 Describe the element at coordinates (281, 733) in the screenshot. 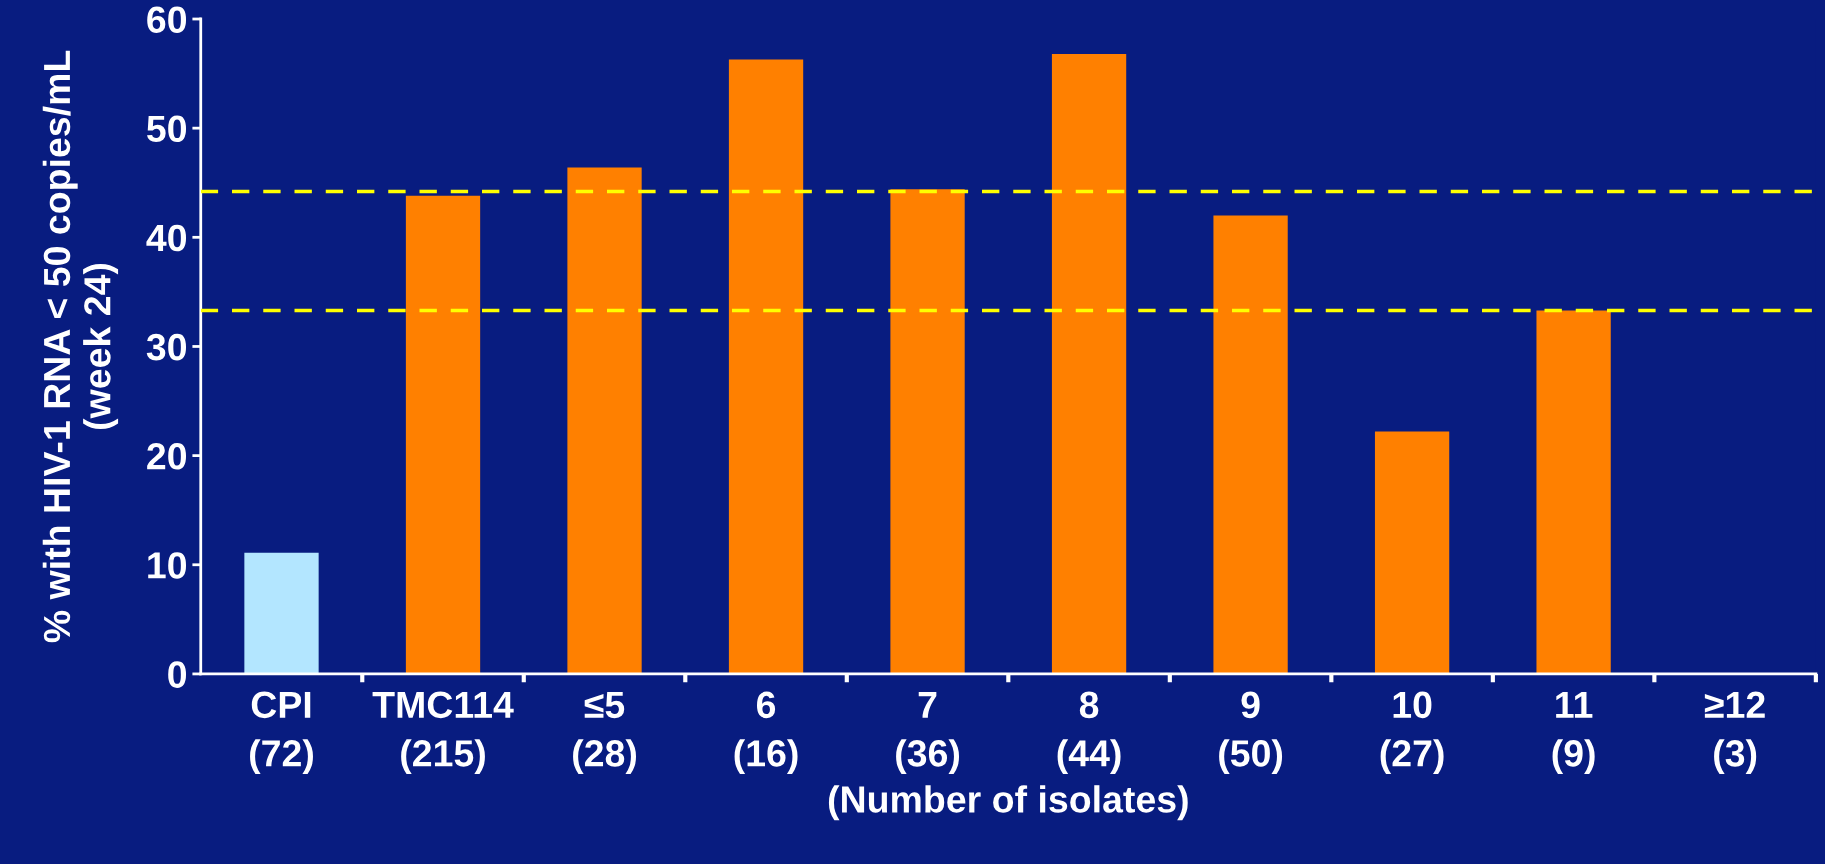

I see `x-tick-label: CPI (72)` at that location.